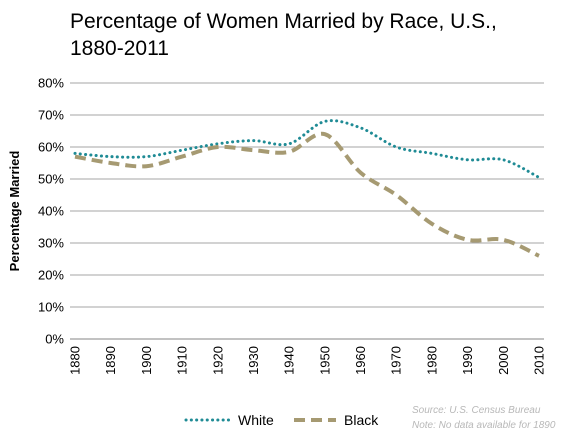  I want to click on y-tick-label: 60%, so click(51, 147).